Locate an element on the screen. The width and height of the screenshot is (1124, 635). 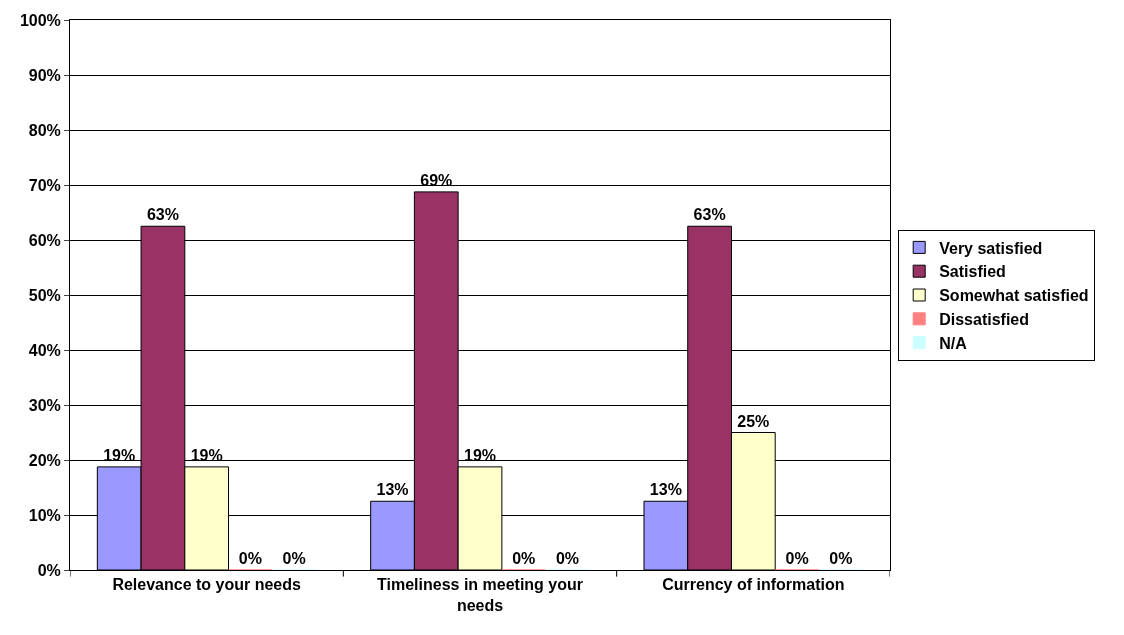
legend-label: Satisfied is located at coordinates (972, 272).